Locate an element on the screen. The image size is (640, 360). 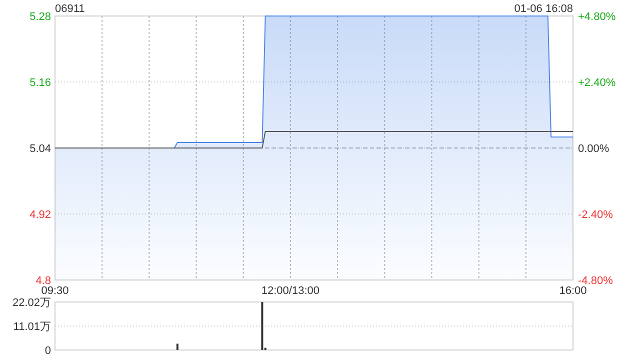
y-tick-label: 5.28 is located at coordinates (40, 17).